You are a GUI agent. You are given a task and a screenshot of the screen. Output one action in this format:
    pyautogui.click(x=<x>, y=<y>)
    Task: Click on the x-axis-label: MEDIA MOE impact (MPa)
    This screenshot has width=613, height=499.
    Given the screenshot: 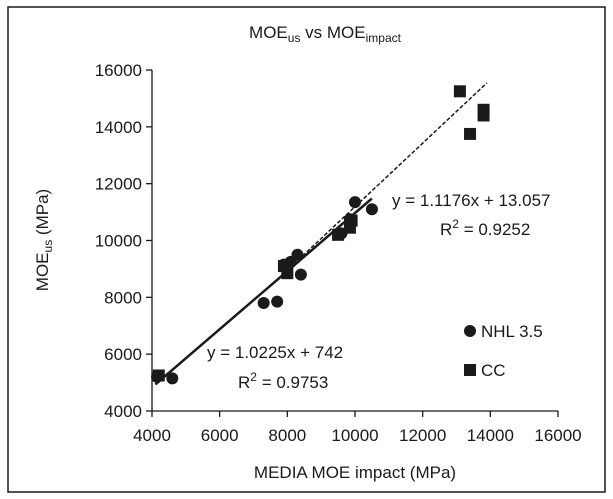 What is the action you would take?
    pyautogui.click(x=355, y=472)
    